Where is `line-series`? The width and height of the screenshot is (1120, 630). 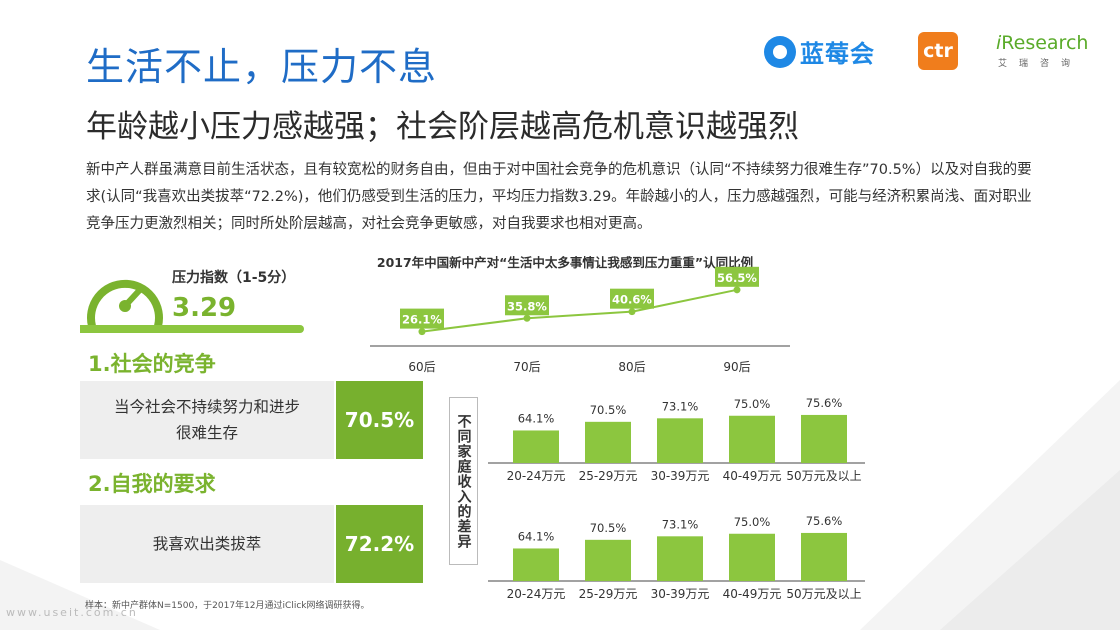 line-series is located at coordinates (579, 310).